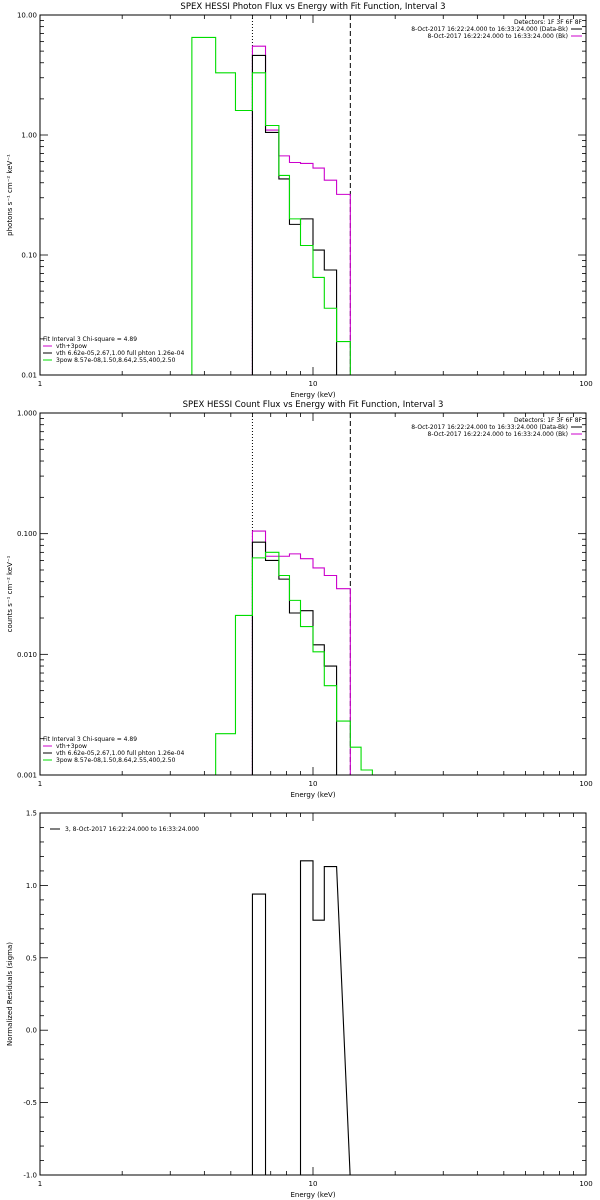 Image resolution: width=600 pixels, height=1200 pixels. What do you see at coordinates (27, 776) in the screenshot?
I see `y-tick-label: 0.001` at bounding box center [27, 776].